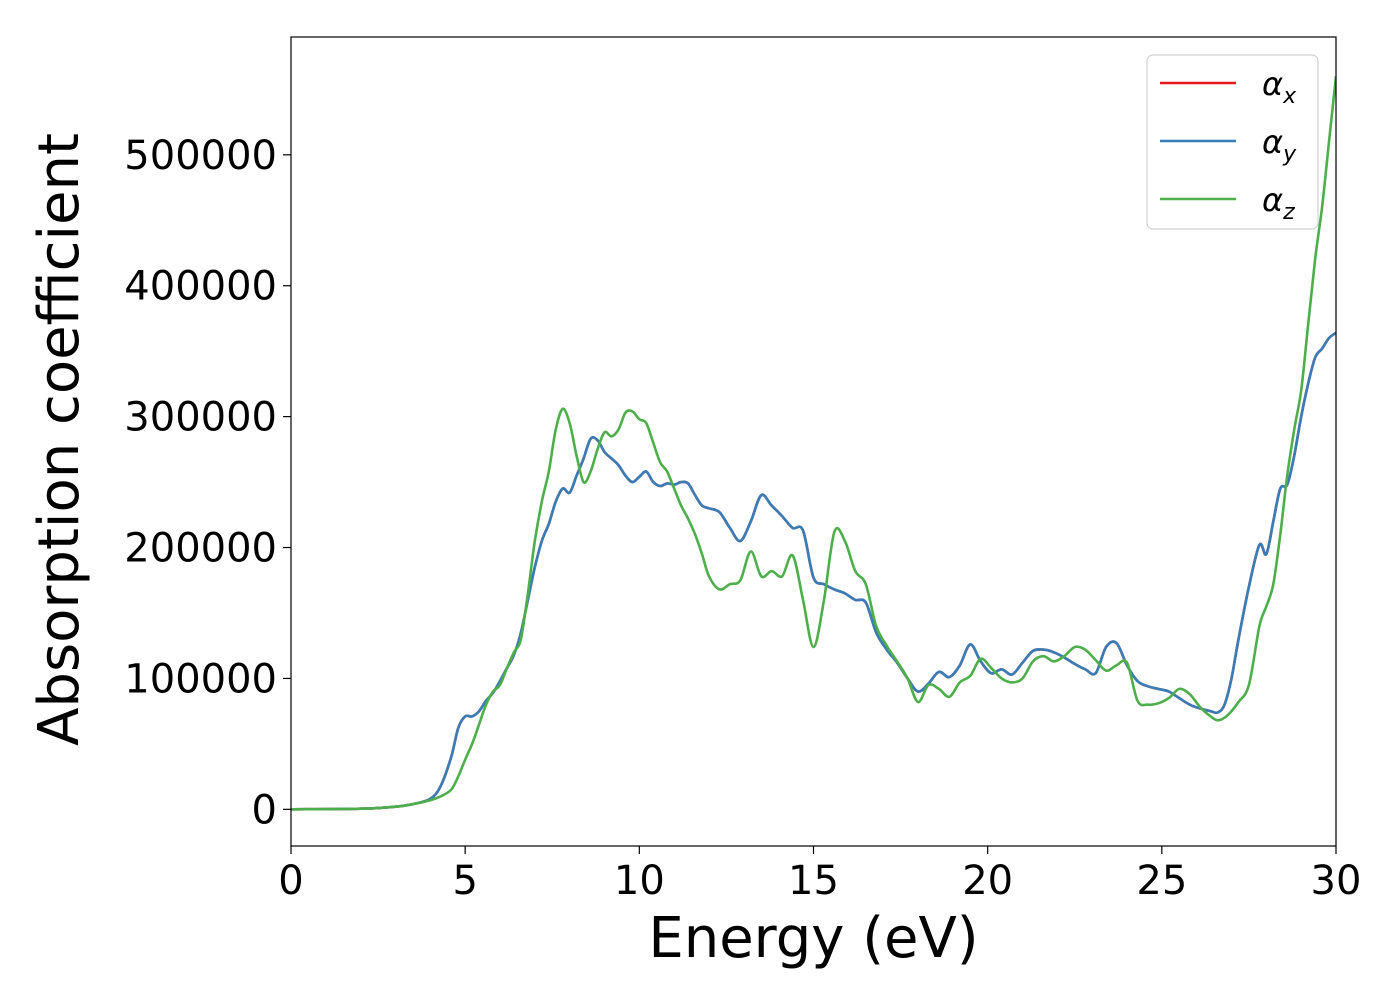 The image size is (1400, 1000). What do you see at coordinates (1232, 142) in the screenshot?
I see `legend: αx αy αz` at bounding box center [1232, 142].